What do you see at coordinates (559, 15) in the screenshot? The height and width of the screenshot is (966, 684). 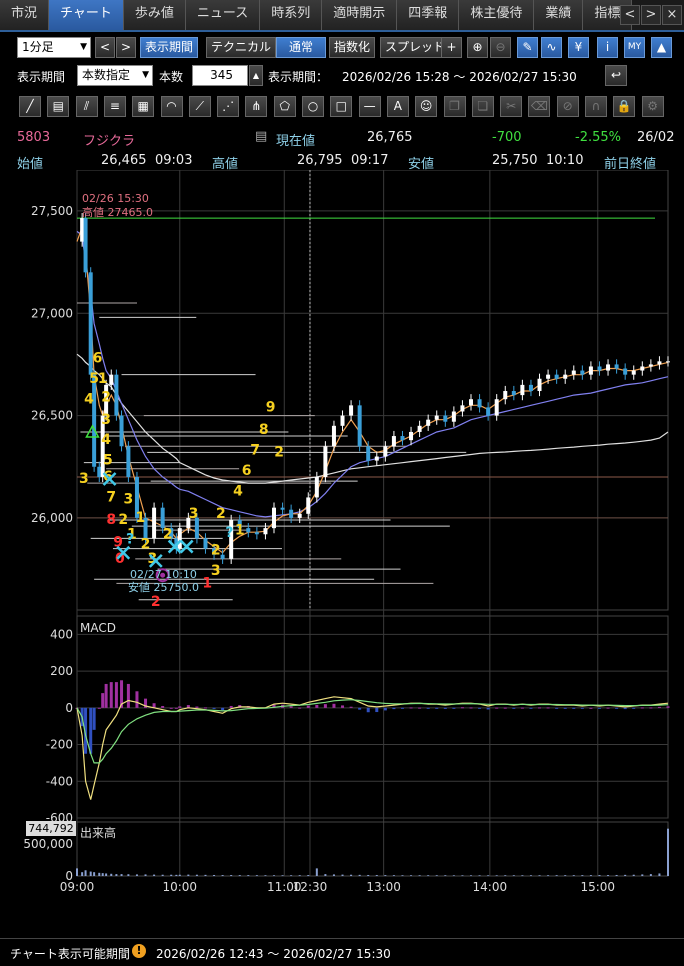 I see `tab-8: 業績` at bounding box center [559, 15].